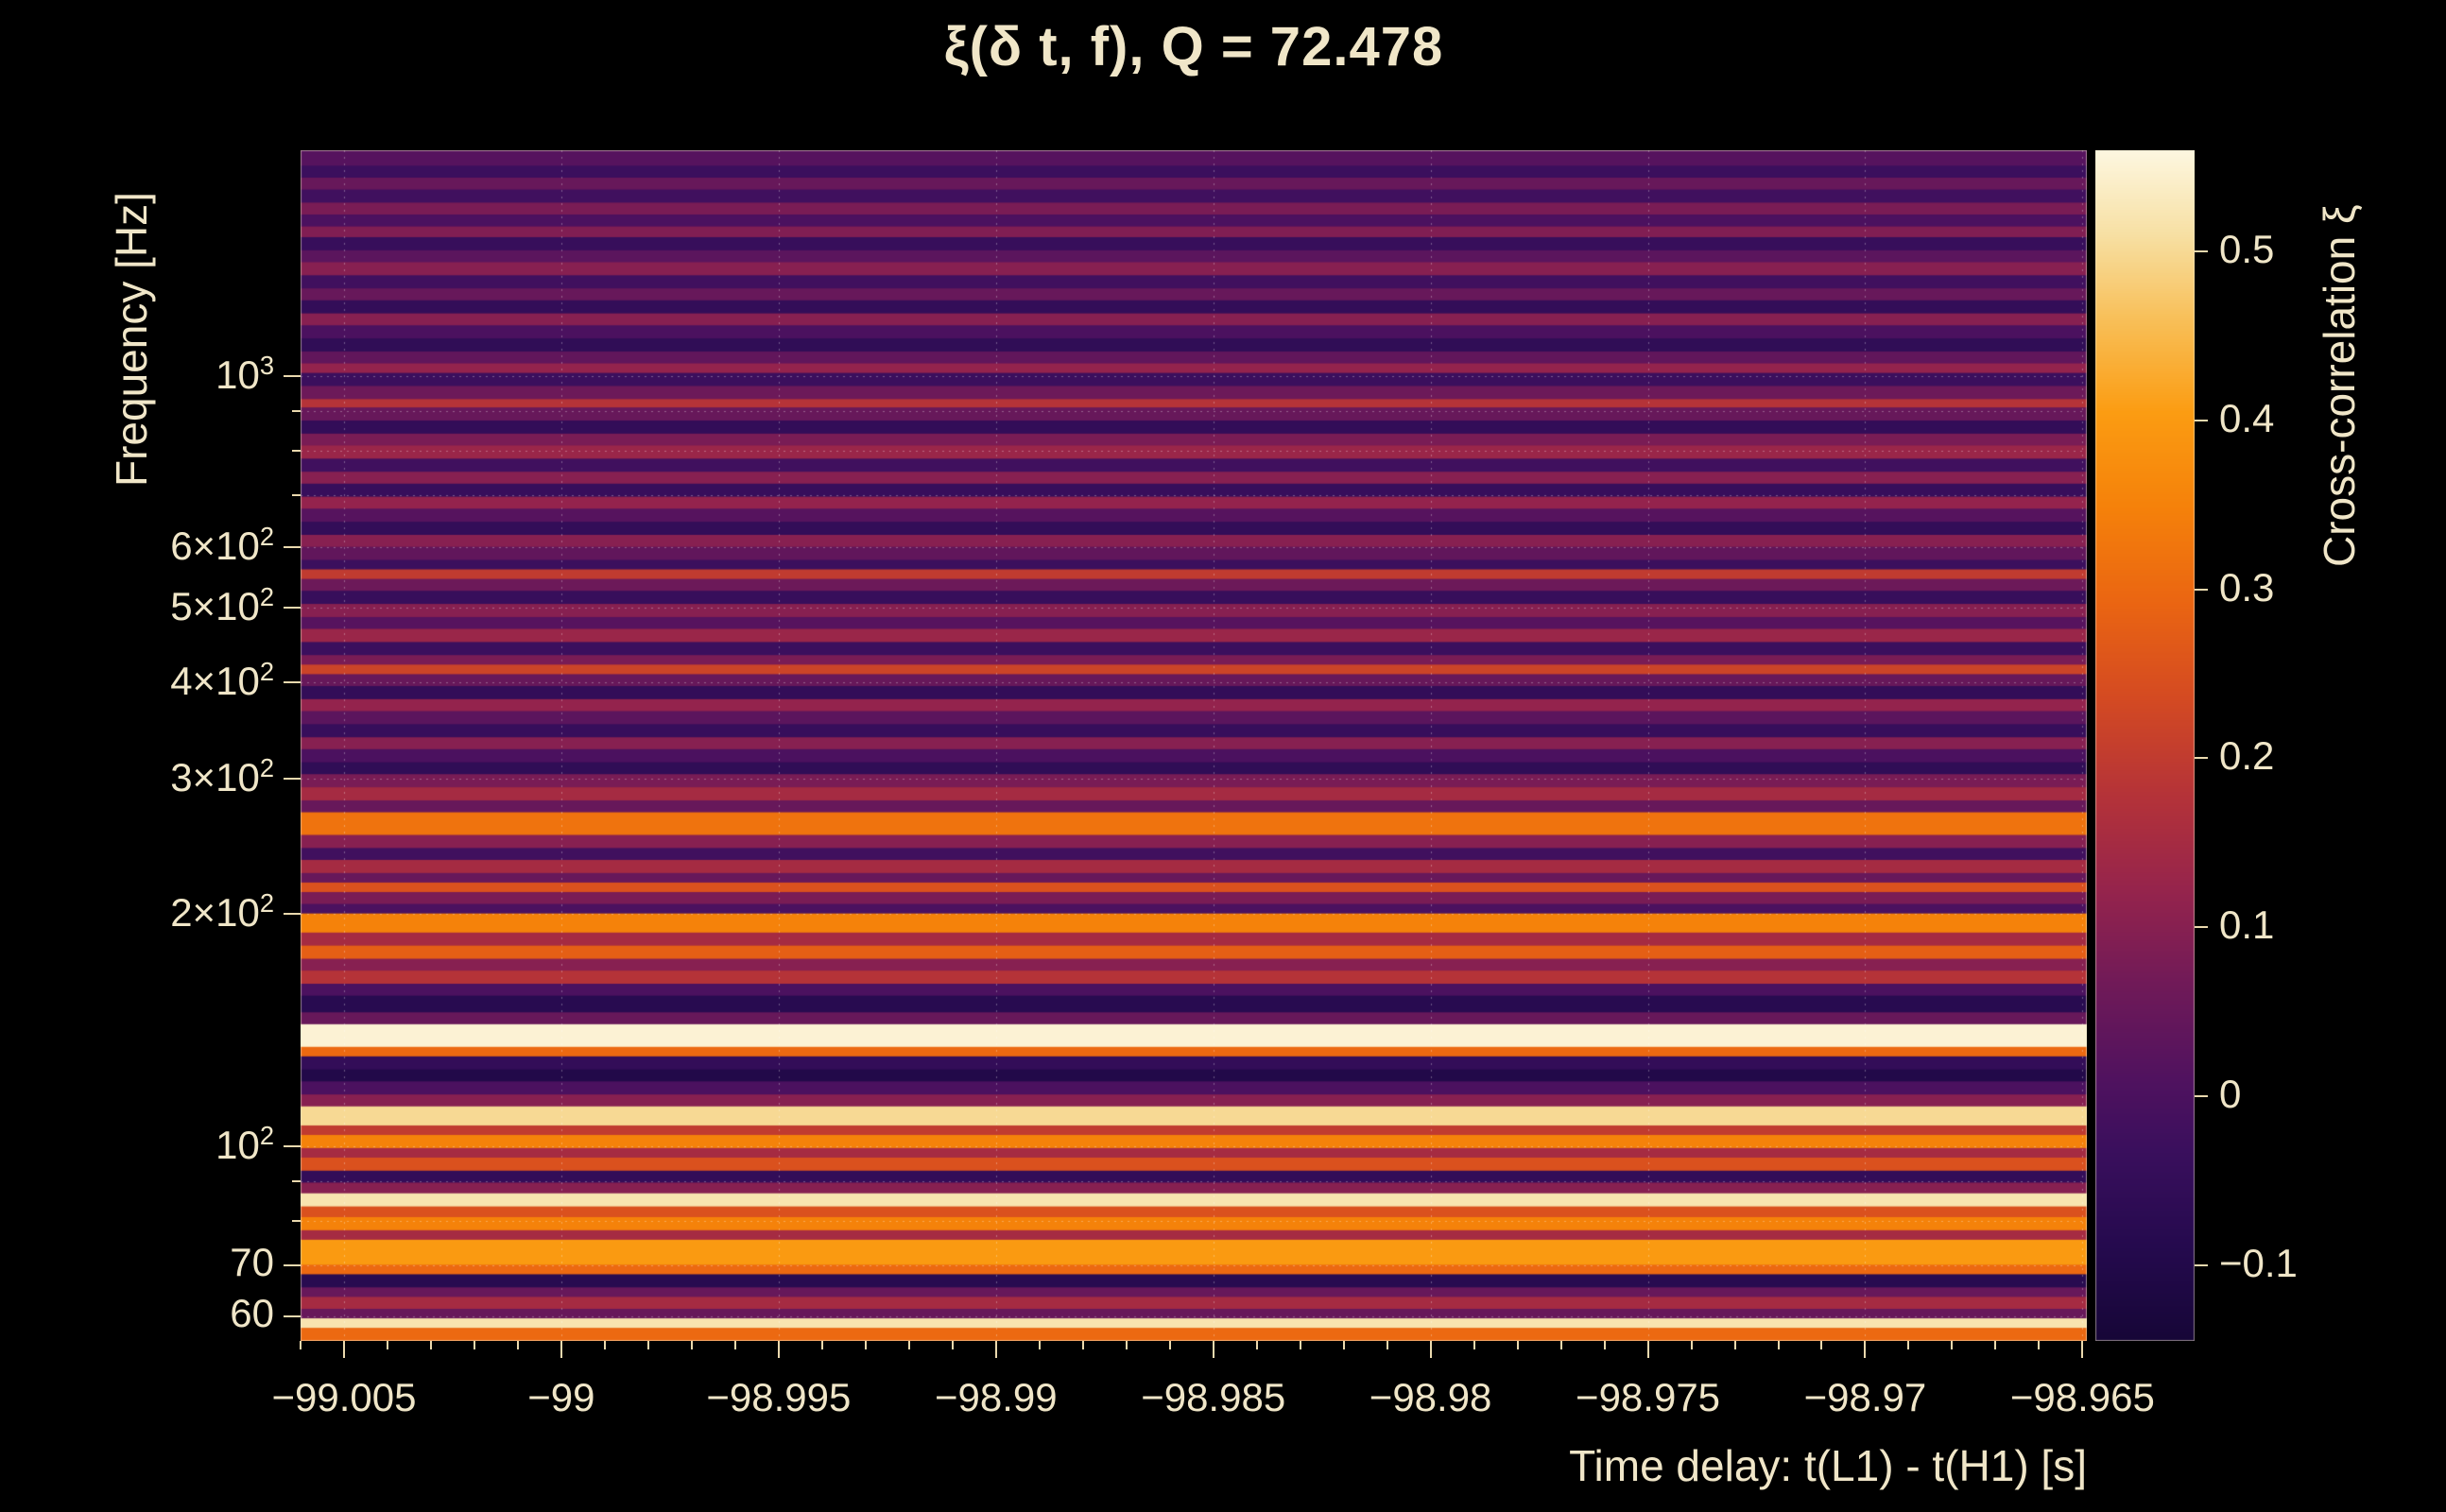  I want to click on colorbar-tick-label: 0.3, so click(2247, 587).